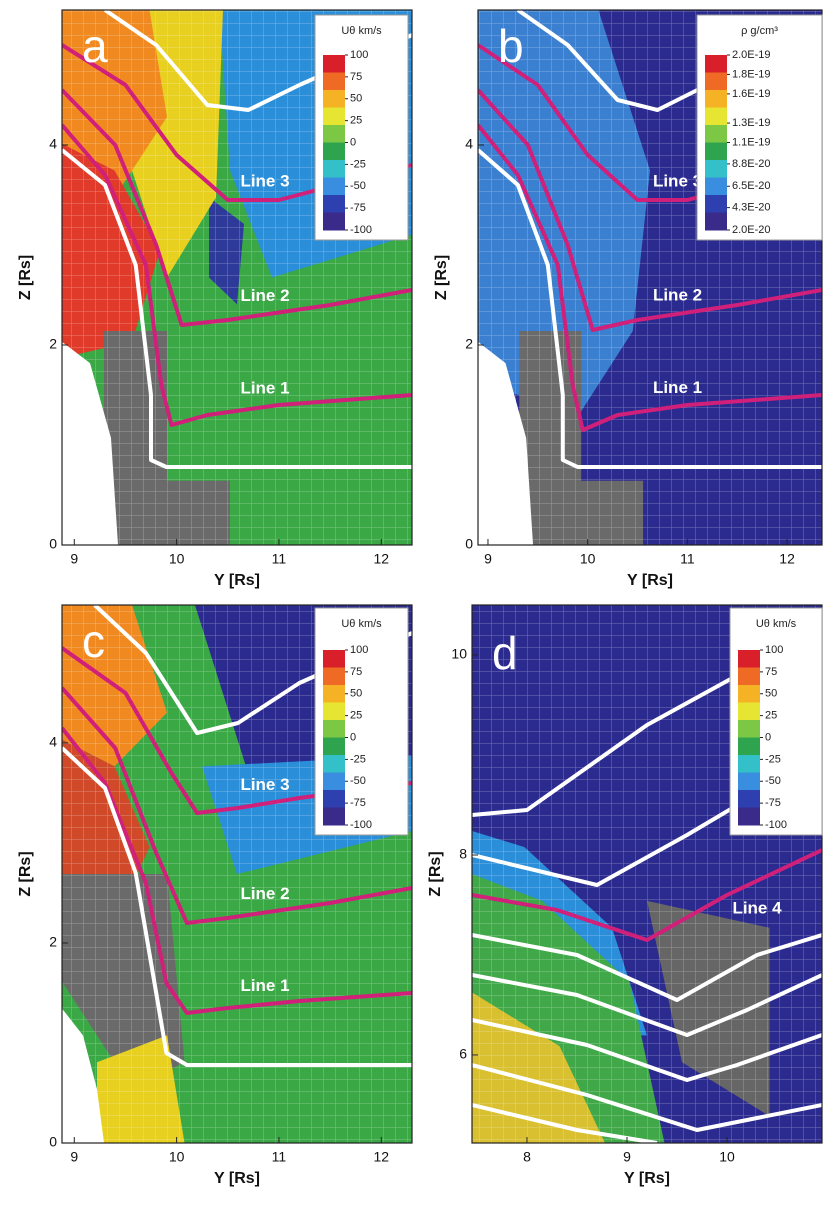  What do you see at coordinates (751, 74) in the screenshot?
I see `colorbar-tick-label: 1.8E-19` at bounding box center [751, 74].